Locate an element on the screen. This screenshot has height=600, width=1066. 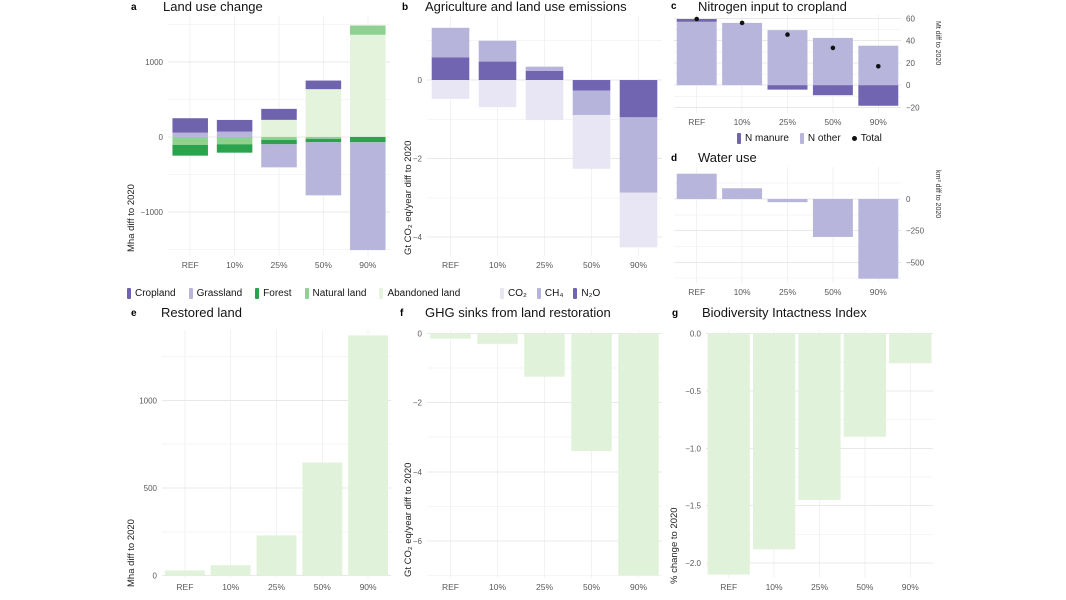
panel-e-ylabel: Mha diff to 2020 is located at coordinates (131, 553).